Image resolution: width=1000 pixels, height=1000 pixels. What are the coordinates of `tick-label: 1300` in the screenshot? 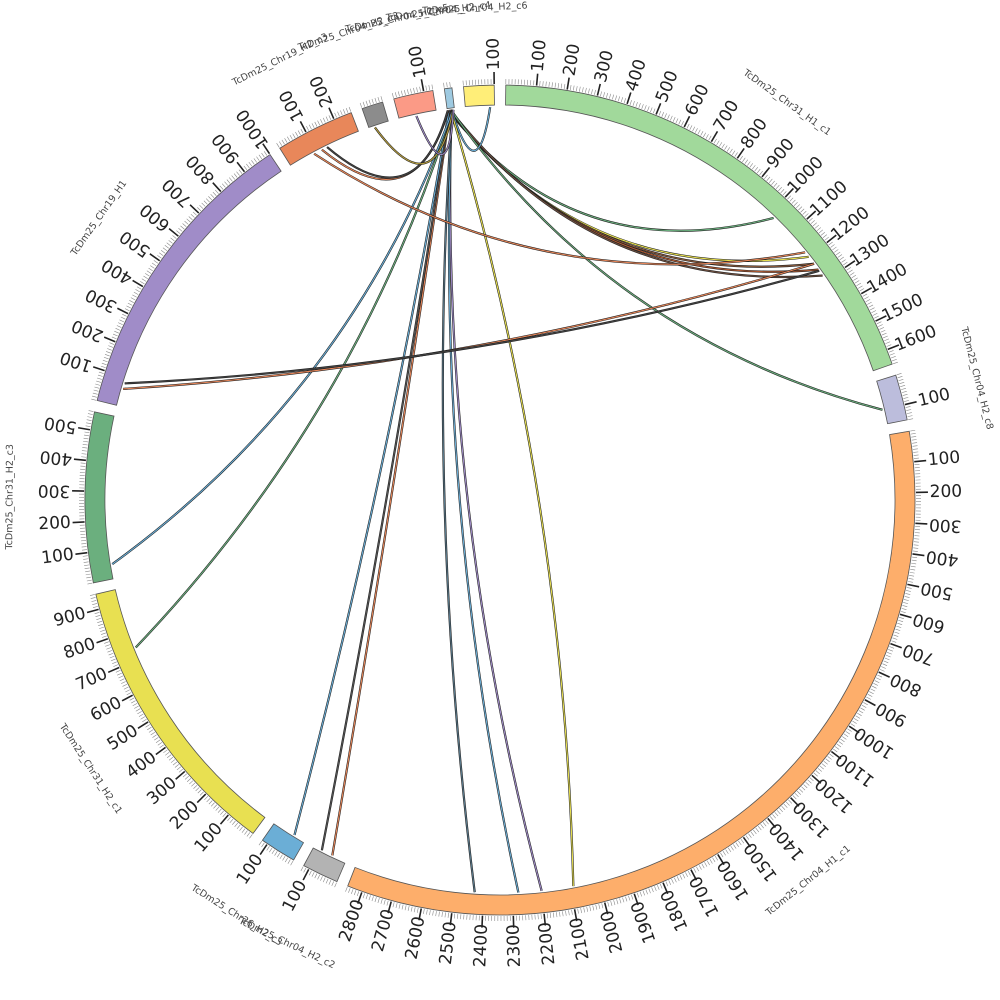 It's located at (869, 250).